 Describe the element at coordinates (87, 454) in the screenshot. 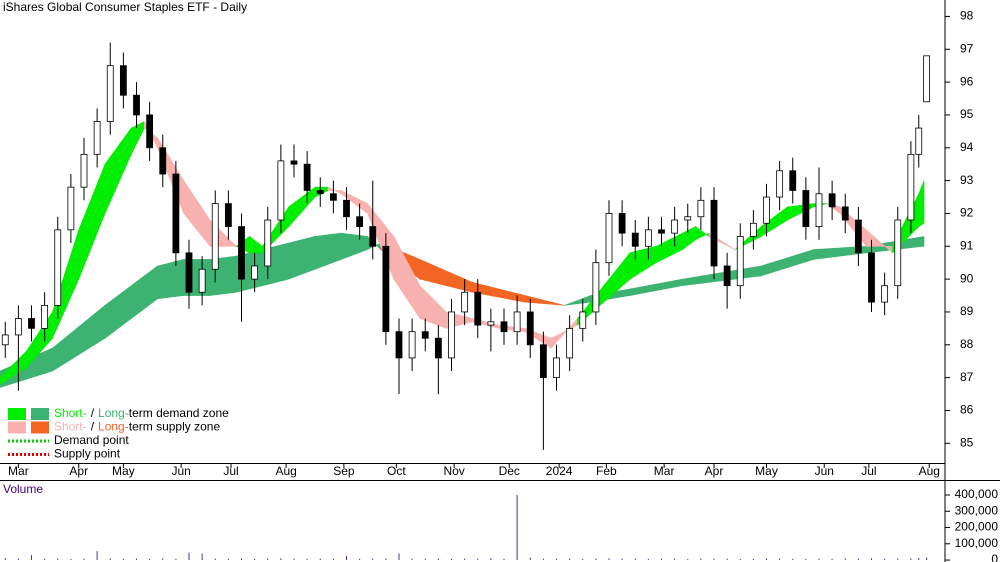

I see `legend-text: Supply point` at that location.